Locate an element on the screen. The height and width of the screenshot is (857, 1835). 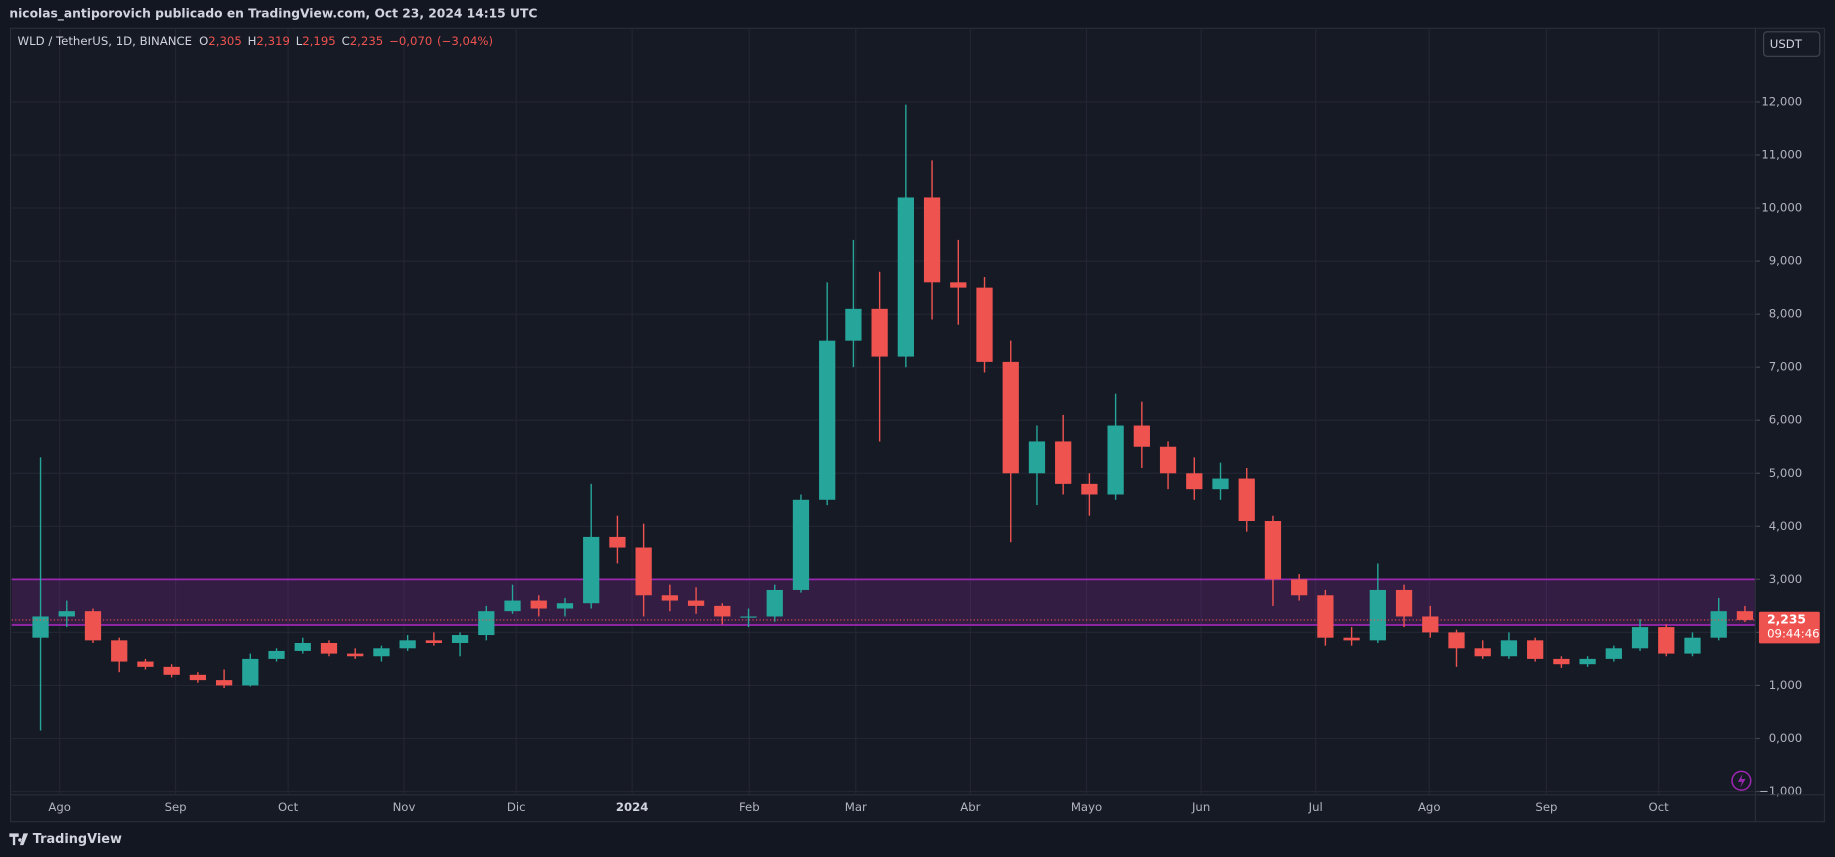
y-tick-label: −1,000 is located at coordinates (1780, 791).